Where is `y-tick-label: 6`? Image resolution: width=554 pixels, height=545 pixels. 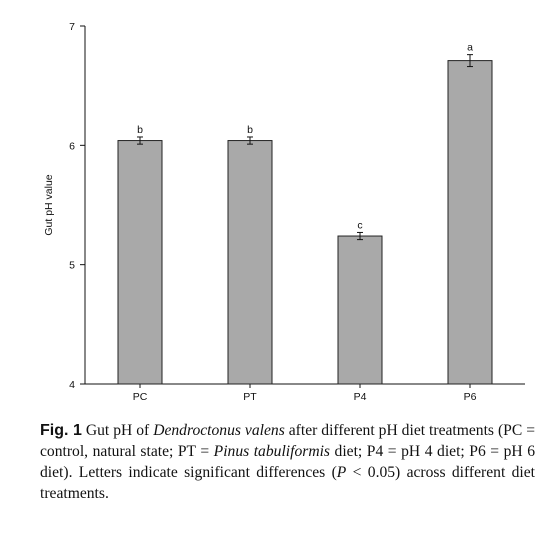 y-tick-label: 6 is located at coordinates (72, 146).